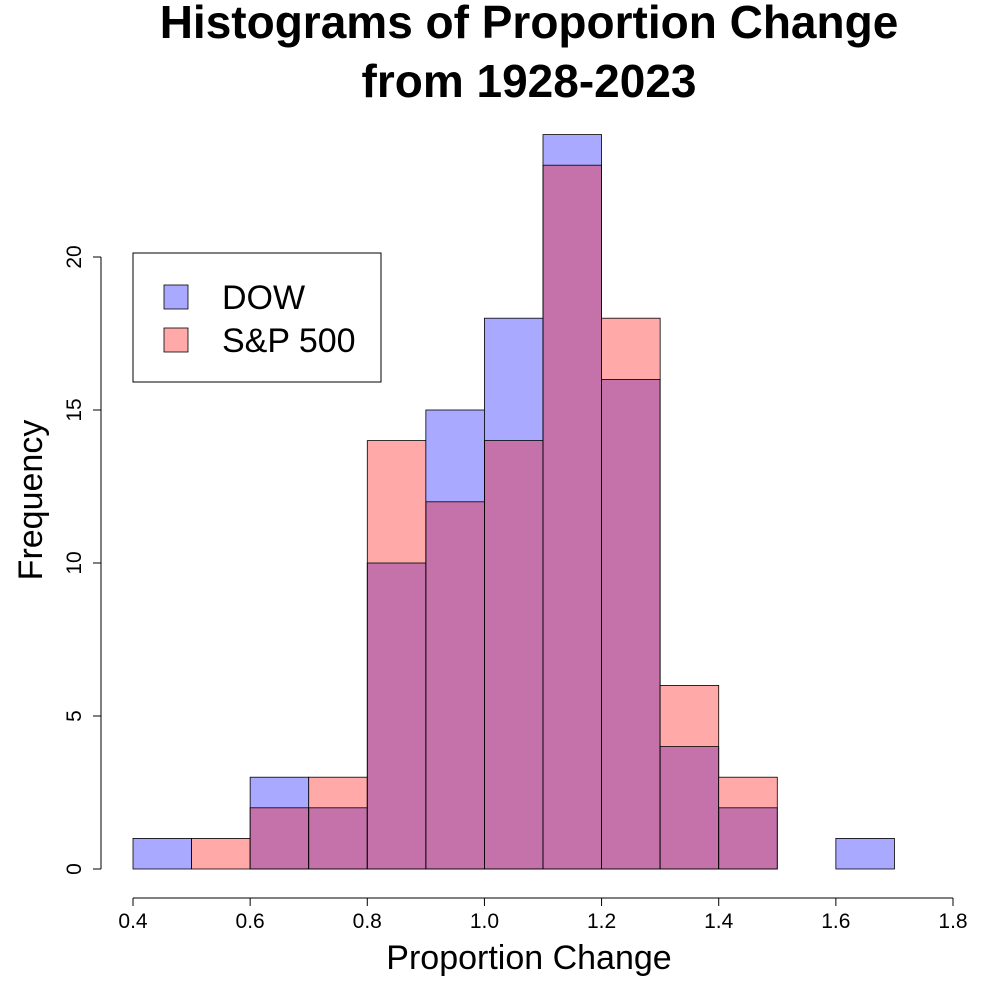 Image resolution: width=1000 pixels, height=1005 pixels. I want to click on chart-title-line-2: from 1928-2023, so click(529, 81).